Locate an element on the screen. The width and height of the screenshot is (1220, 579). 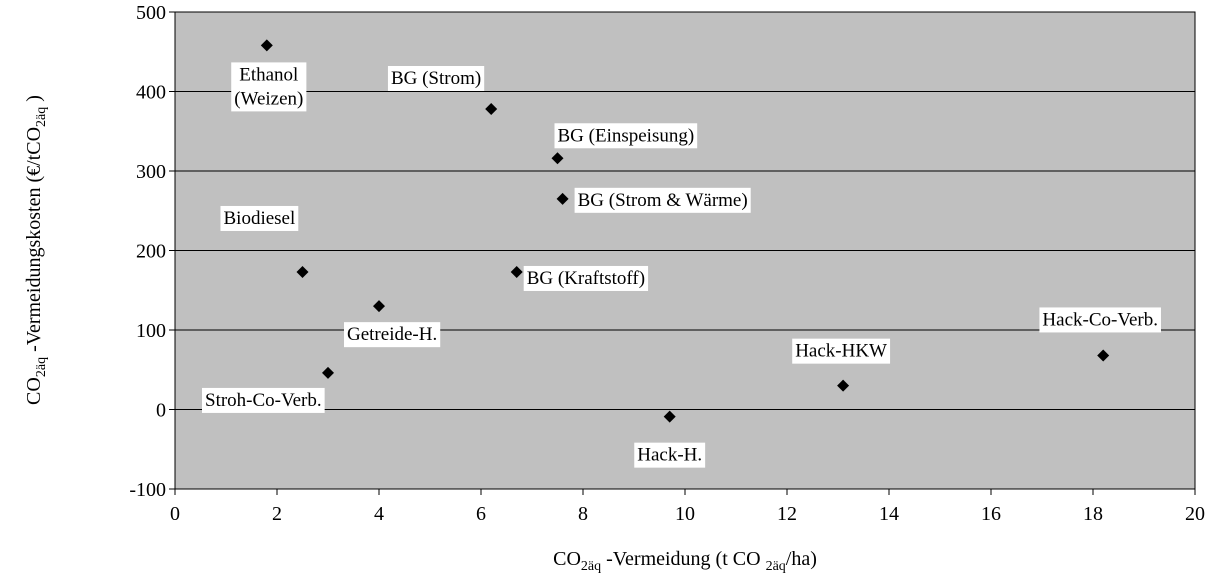
point-label: Getreide-H. is located at coordinates (392, 334).